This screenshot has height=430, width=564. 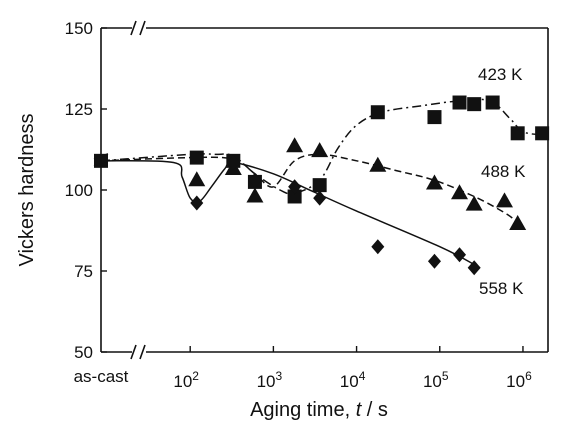 I want to click on x-axis-title-suffix: / s, so click(x=374, y=410).